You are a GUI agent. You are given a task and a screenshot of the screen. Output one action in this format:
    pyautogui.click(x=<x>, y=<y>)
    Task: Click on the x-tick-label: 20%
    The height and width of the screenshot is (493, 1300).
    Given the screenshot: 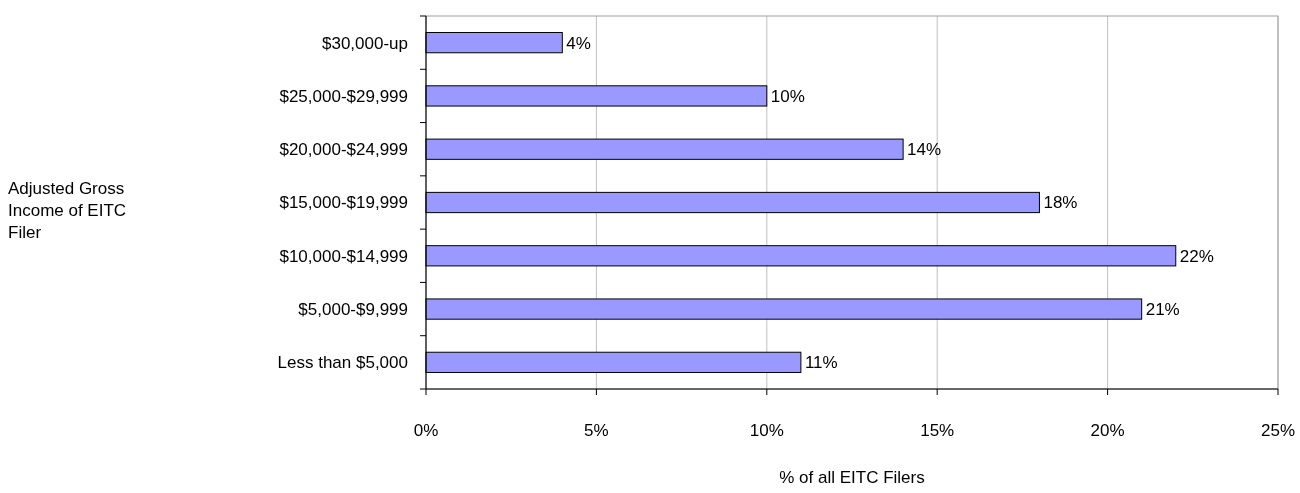 What is the action you would take?
    pyautogui.click(x=1107, y=430)
    